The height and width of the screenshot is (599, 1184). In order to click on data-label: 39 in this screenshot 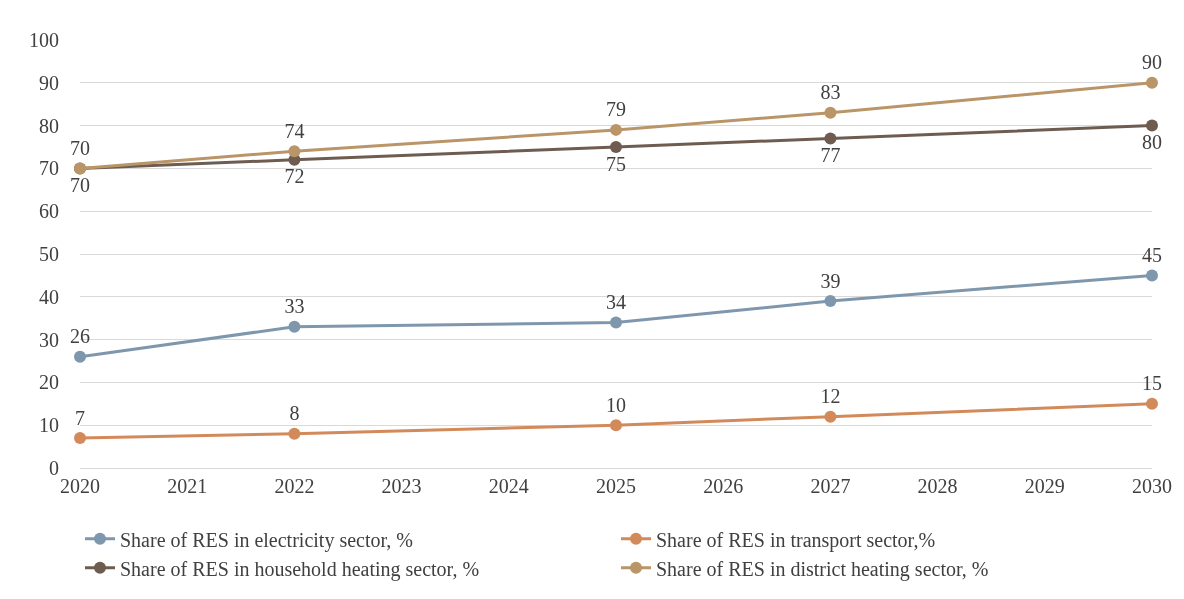, I will do `click(830, 280)`.